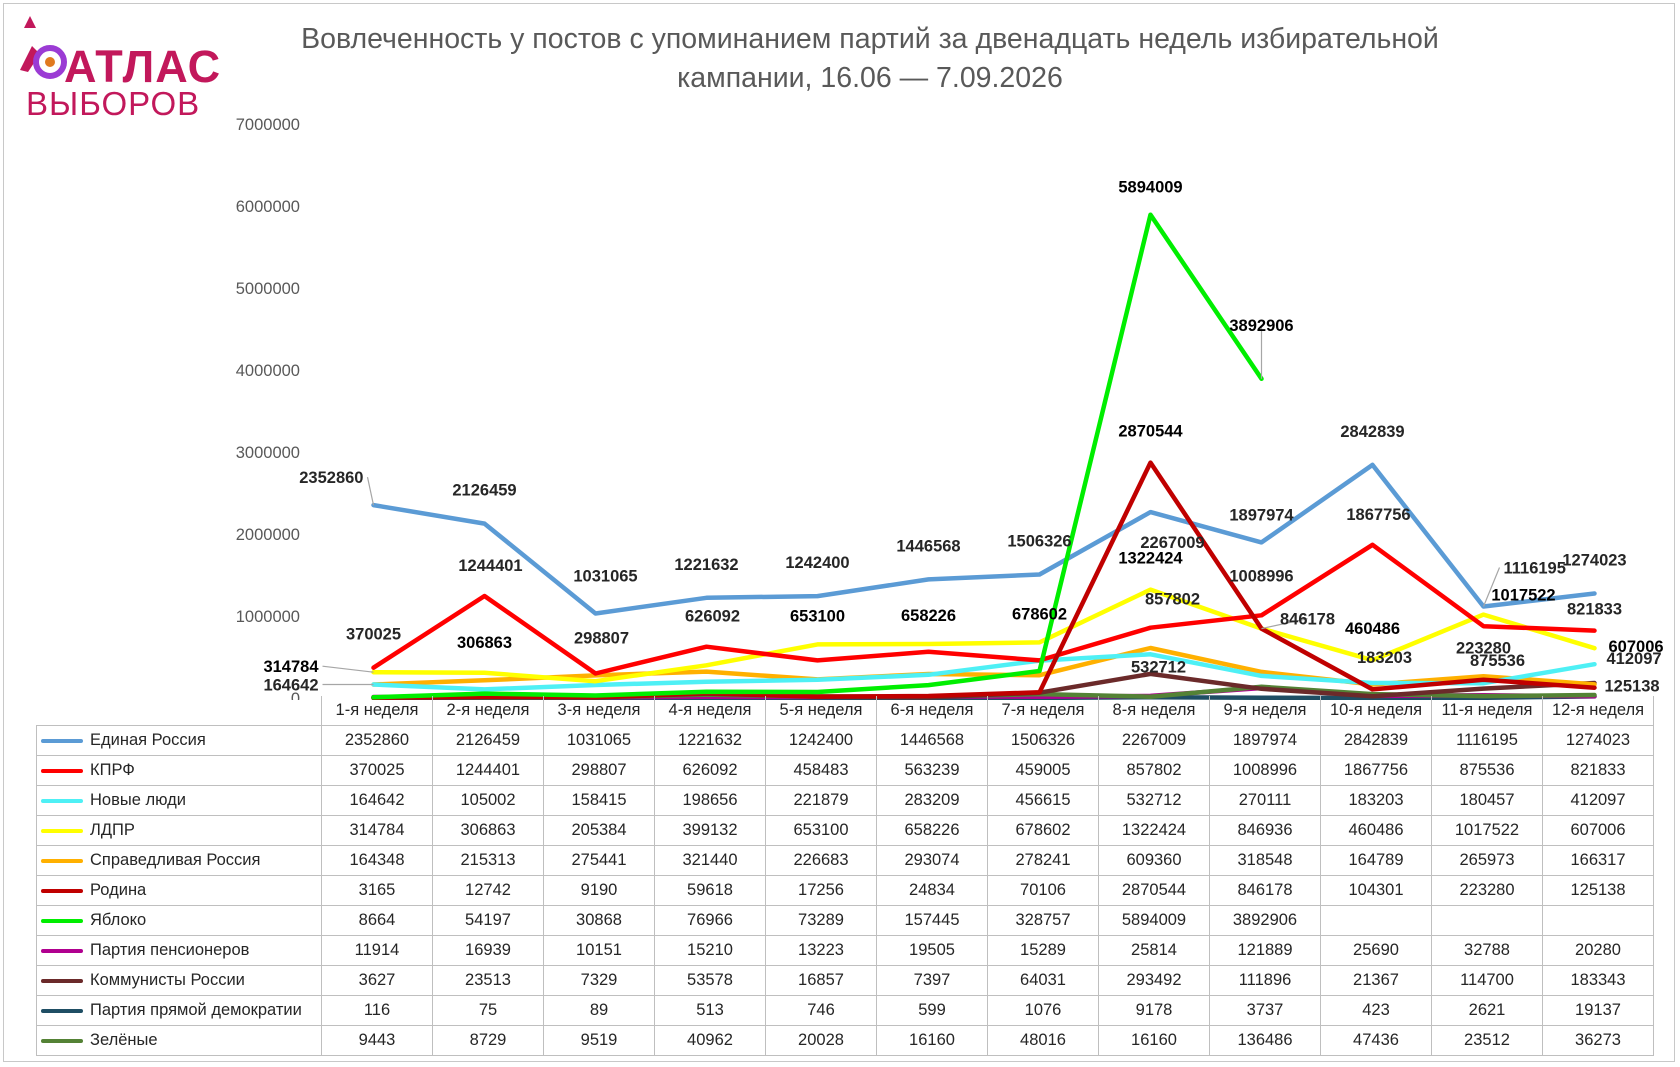 The image size is (1680, 1067). What do you see at coordinates (1154, 1010) in the screenshot?
I see `table-cell: 9178` at bounding box center [1154, 1010].